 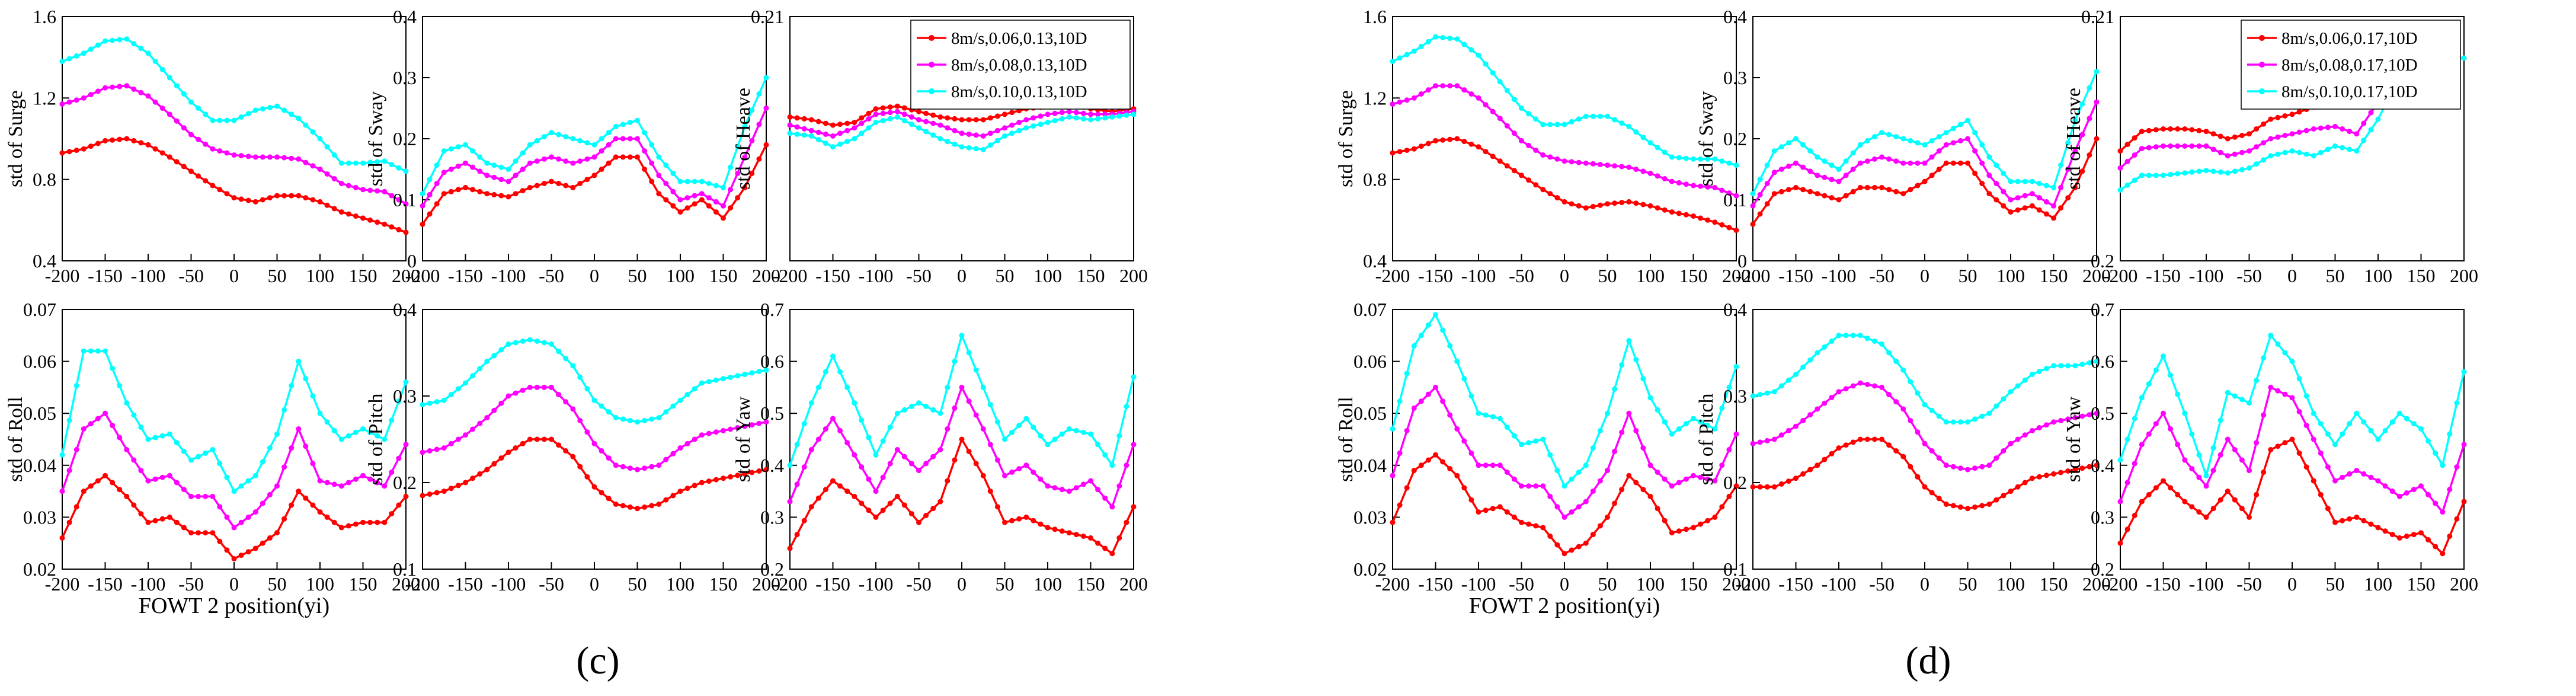 What do you see at coordinates (2120, 275) in the screenshot?
I see `x-tick-label: -200` at bounding box center [2120, 275].